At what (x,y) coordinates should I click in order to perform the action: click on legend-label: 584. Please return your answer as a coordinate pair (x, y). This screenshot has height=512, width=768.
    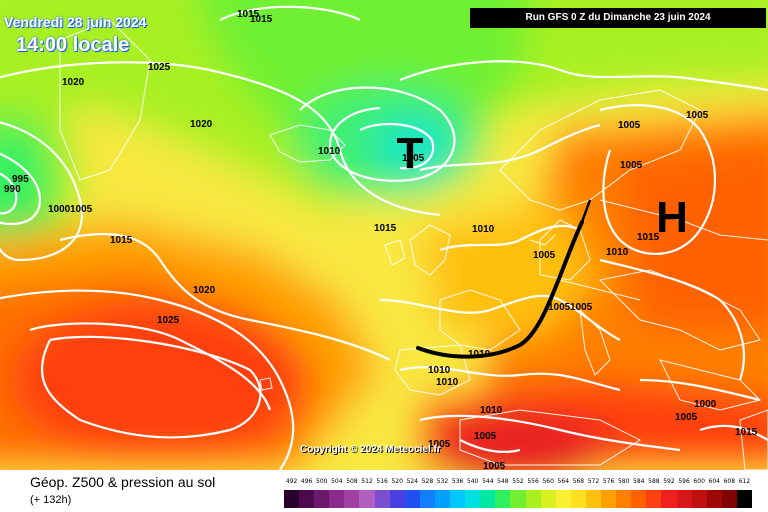
    Looking at the image, I should click on (639, 481).